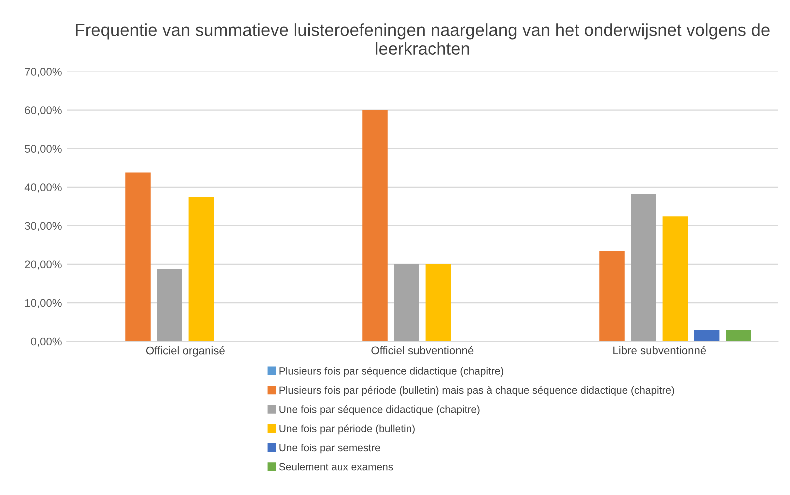 The height and width of the screenshot is (495, 790). I want to click on y-tick-label: 50,00%, so click(43, 149).